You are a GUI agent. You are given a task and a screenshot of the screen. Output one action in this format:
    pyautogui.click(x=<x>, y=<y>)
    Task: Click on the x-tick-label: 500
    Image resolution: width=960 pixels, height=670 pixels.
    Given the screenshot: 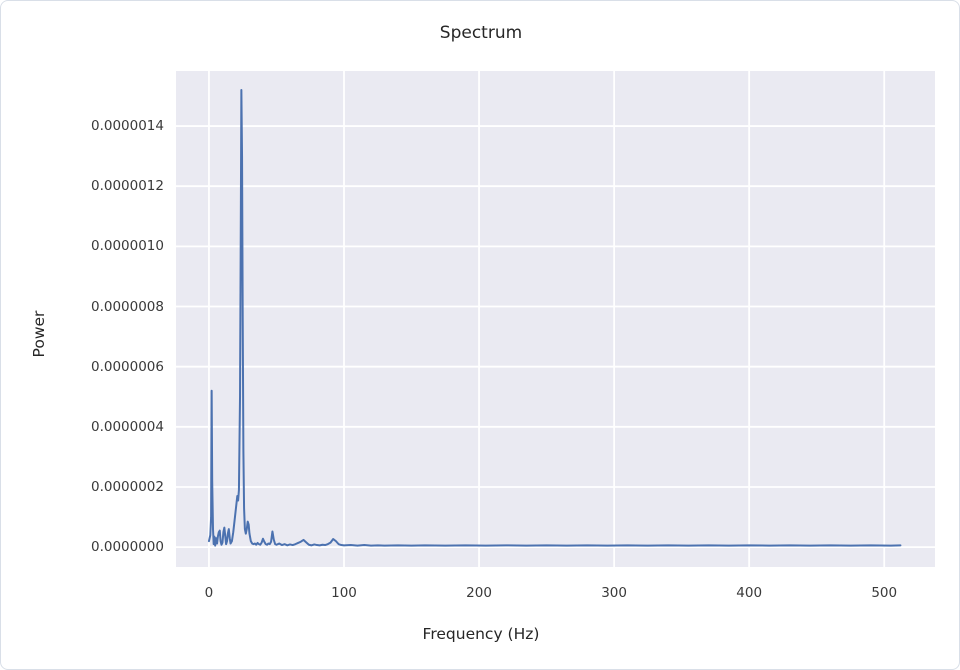 What is the action you would take?
    pyautogui.click(x=884, y=593)
    